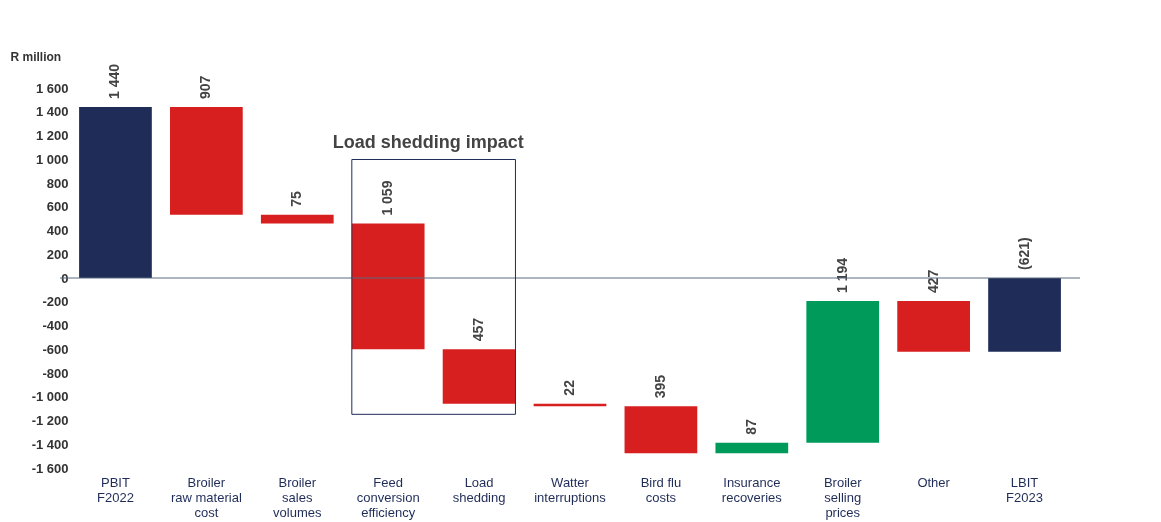 This screenshot has height=522, width=1161. I want to click on annotation: Load shedding impact, so click(428, 142).